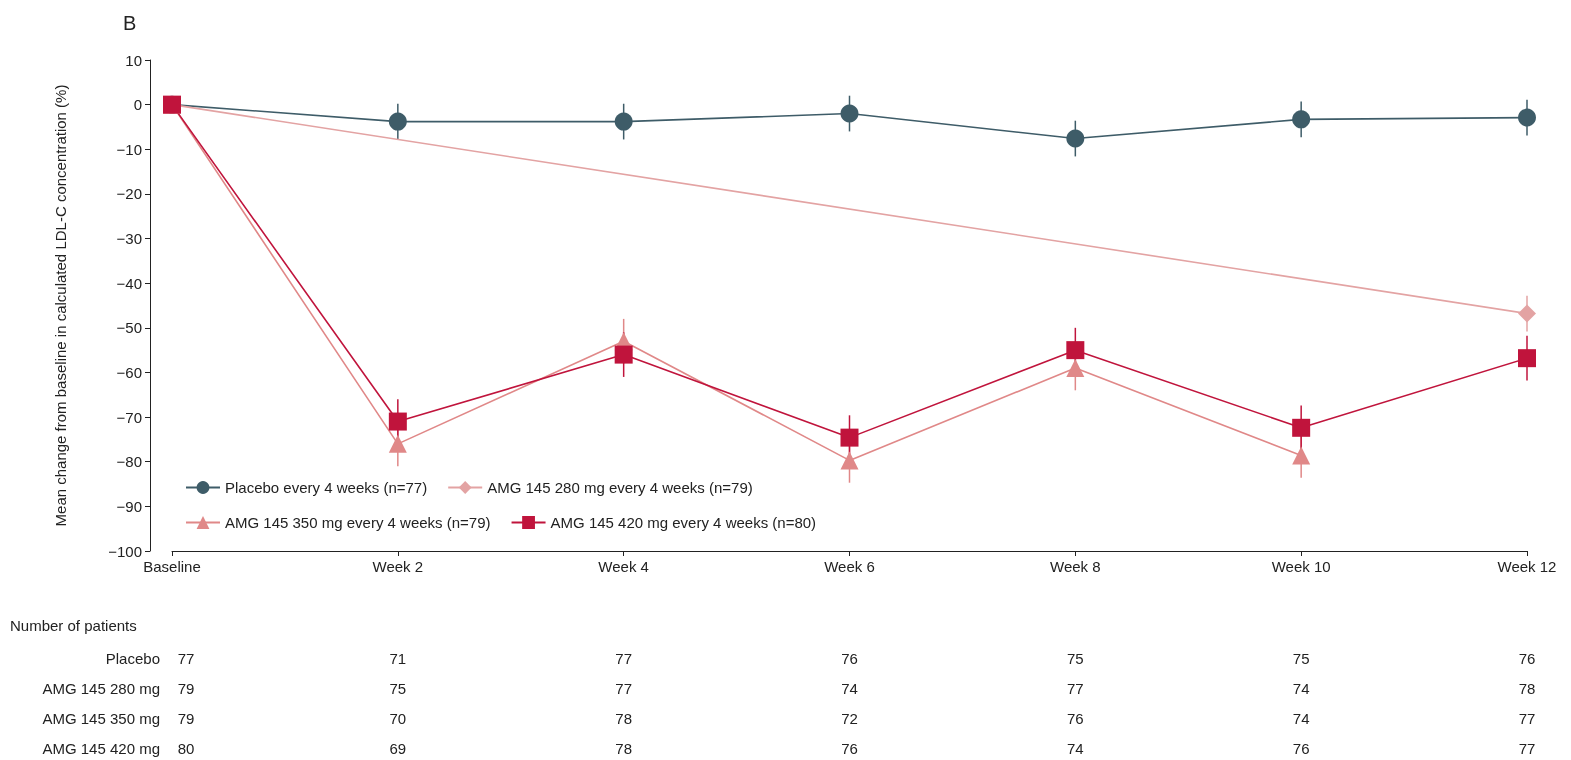 Image resolution: width=1571 pixels, height=760 pixels. What do you see at coordinates (133, 60) in the screenshot?
I see `y-tick-label: 10` at bounding box center [133, 60].